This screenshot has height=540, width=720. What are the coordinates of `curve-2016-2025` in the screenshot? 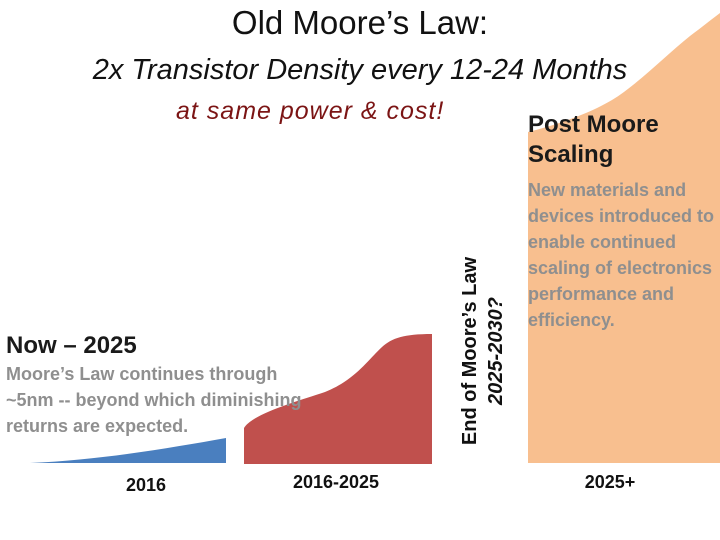 It's located at (338, 399).